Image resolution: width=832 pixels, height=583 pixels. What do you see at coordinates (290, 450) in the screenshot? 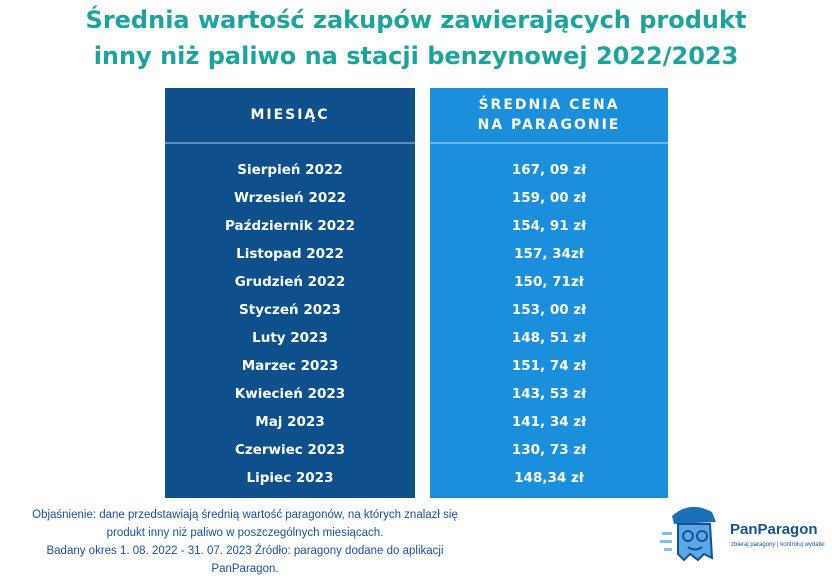
I see `month-cell: Czerwiec 2023` at bounding box center [290, 450].